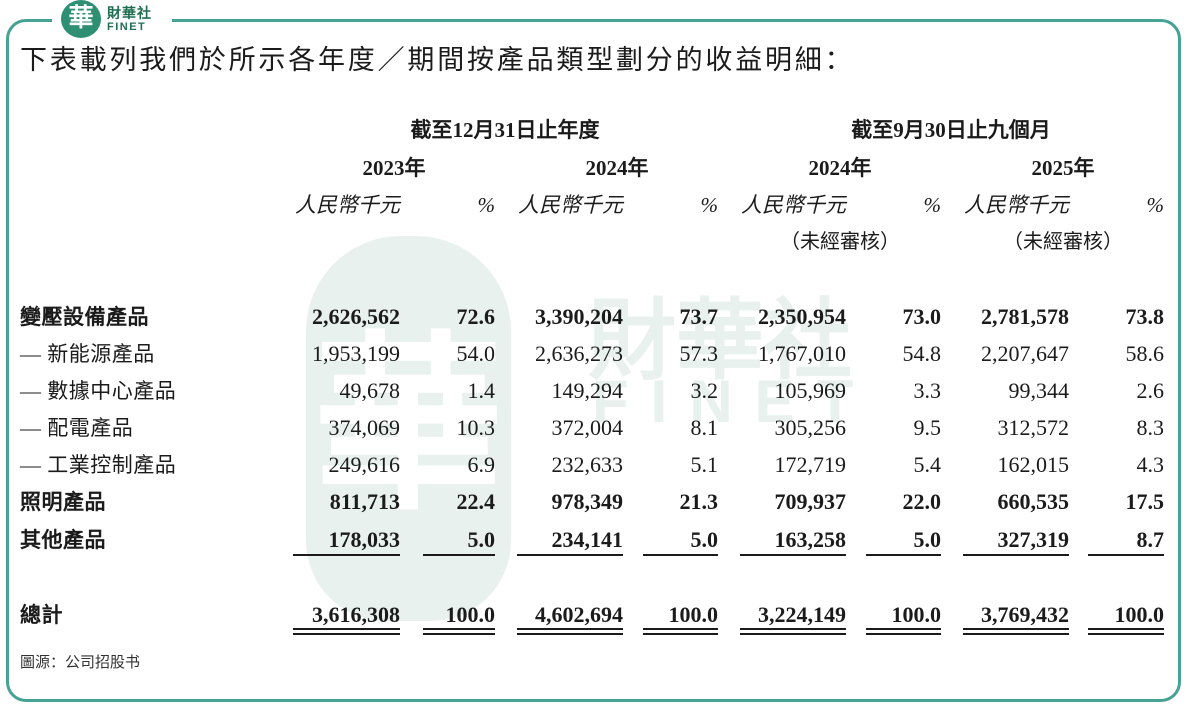 Image resolution: width=1185 pixels, height=725 pixels. I want to click on cell-2023-amount: 2,626,562, so click(356, 316).